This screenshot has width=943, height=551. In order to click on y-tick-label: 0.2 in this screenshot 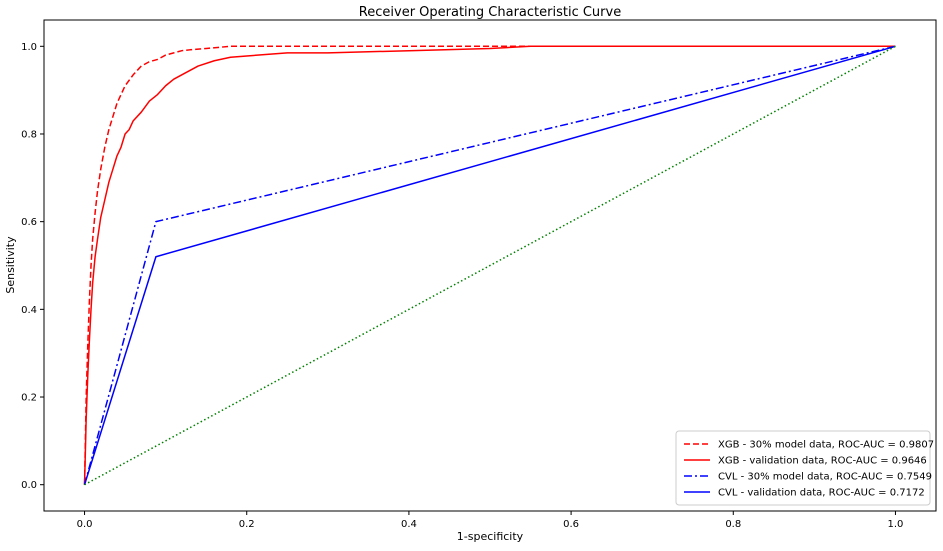, I will do `click(29, 398)`.